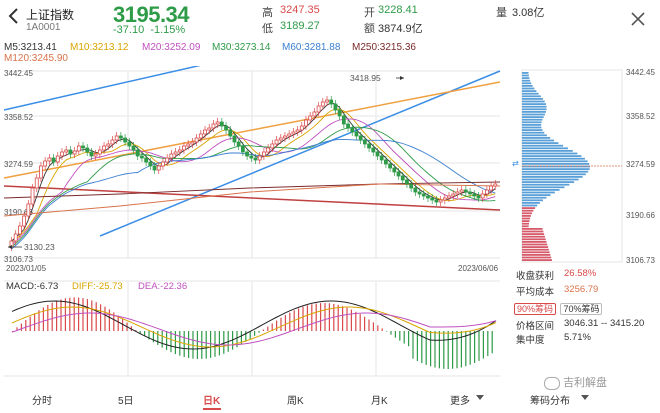 The image size is (660, 413). Describe the element at coordinates (379, 401) in the screenshot. I see `tab-monthly-k: 月K` at that location.